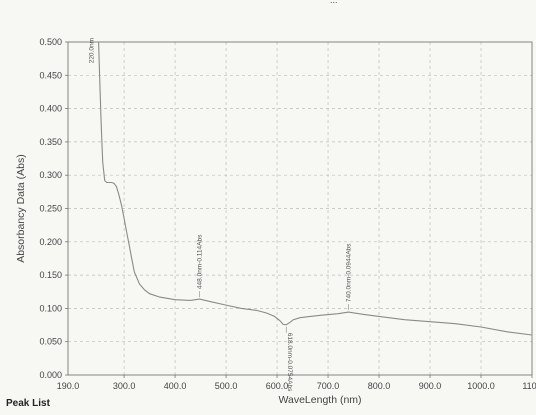 The image size is (536, 415). Describe the element at coordinates (430, 386) in the screenshot. I see `x-tick-label: 900.0` at that location.